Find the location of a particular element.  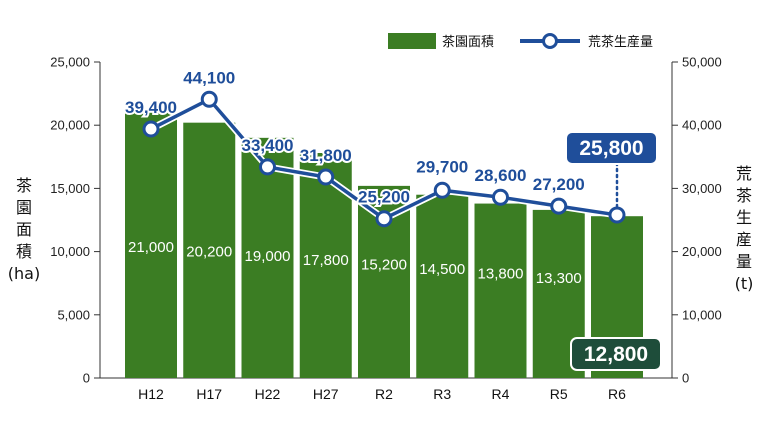

legend-bar-swatch is located at coordinates (412, 41).